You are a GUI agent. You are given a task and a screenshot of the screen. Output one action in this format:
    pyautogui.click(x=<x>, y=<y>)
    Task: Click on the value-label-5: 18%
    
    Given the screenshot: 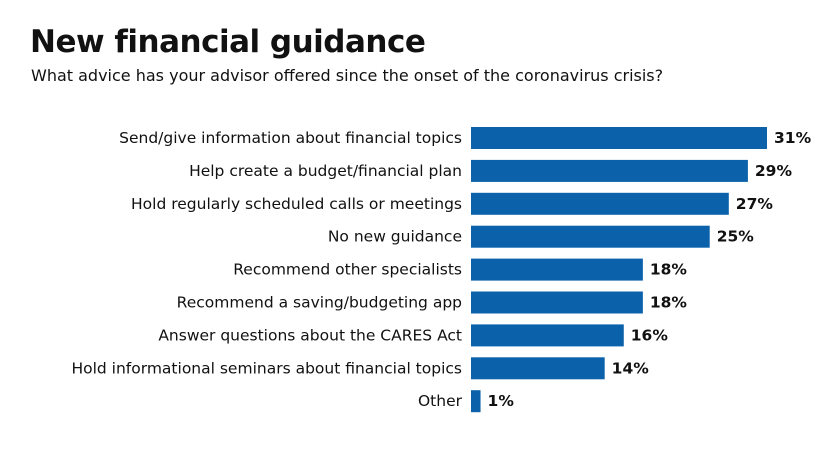 What is the action you would take?
    pyautogui.click(x=669, y=270)
    